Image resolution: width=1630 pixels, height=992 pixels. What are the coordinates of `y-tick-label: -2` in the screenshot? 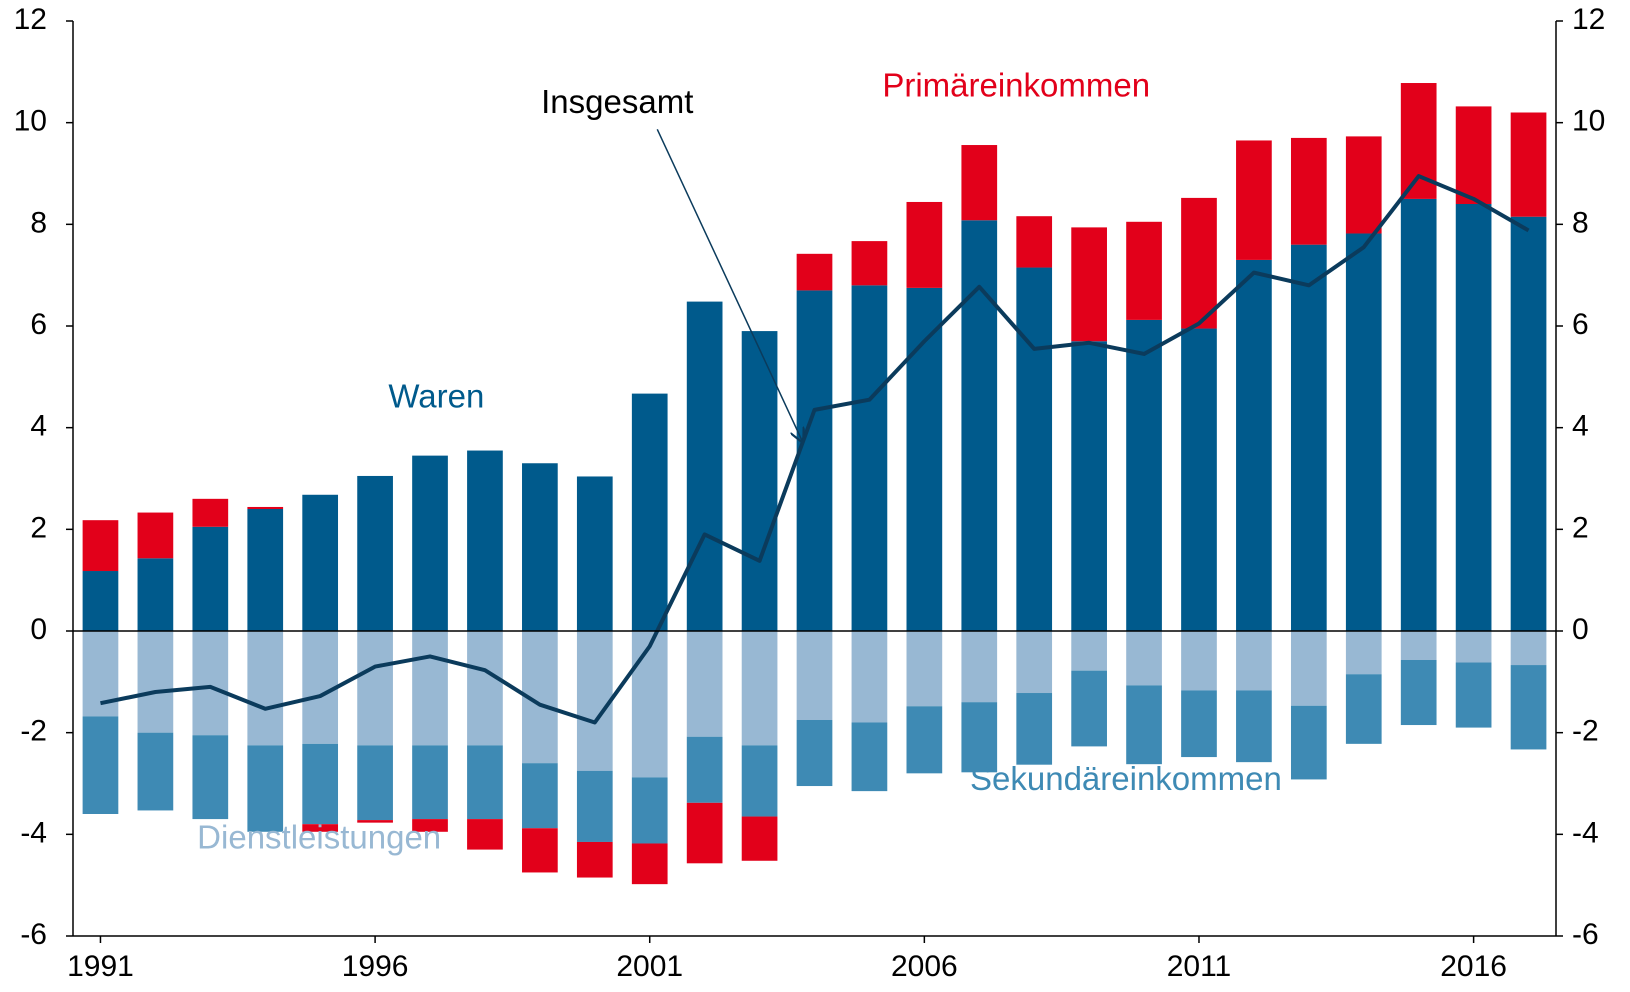 It's located at (33, 731).